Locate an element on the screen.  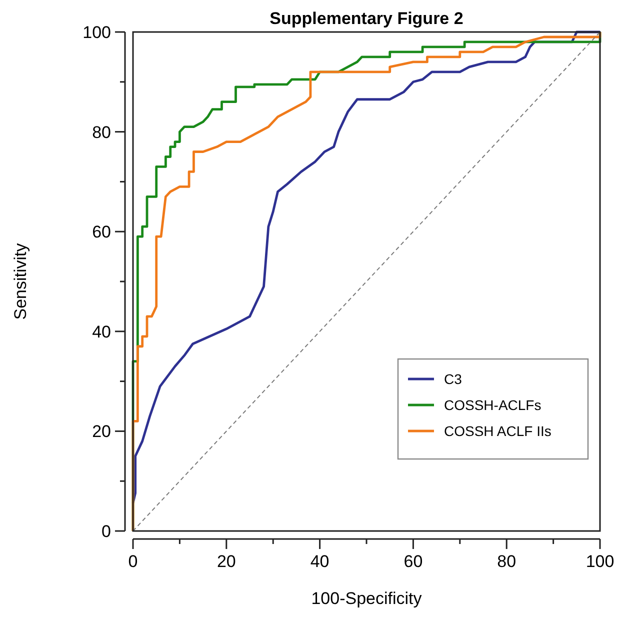
x-tick-label: 80 is located at coordinates (506, 561).